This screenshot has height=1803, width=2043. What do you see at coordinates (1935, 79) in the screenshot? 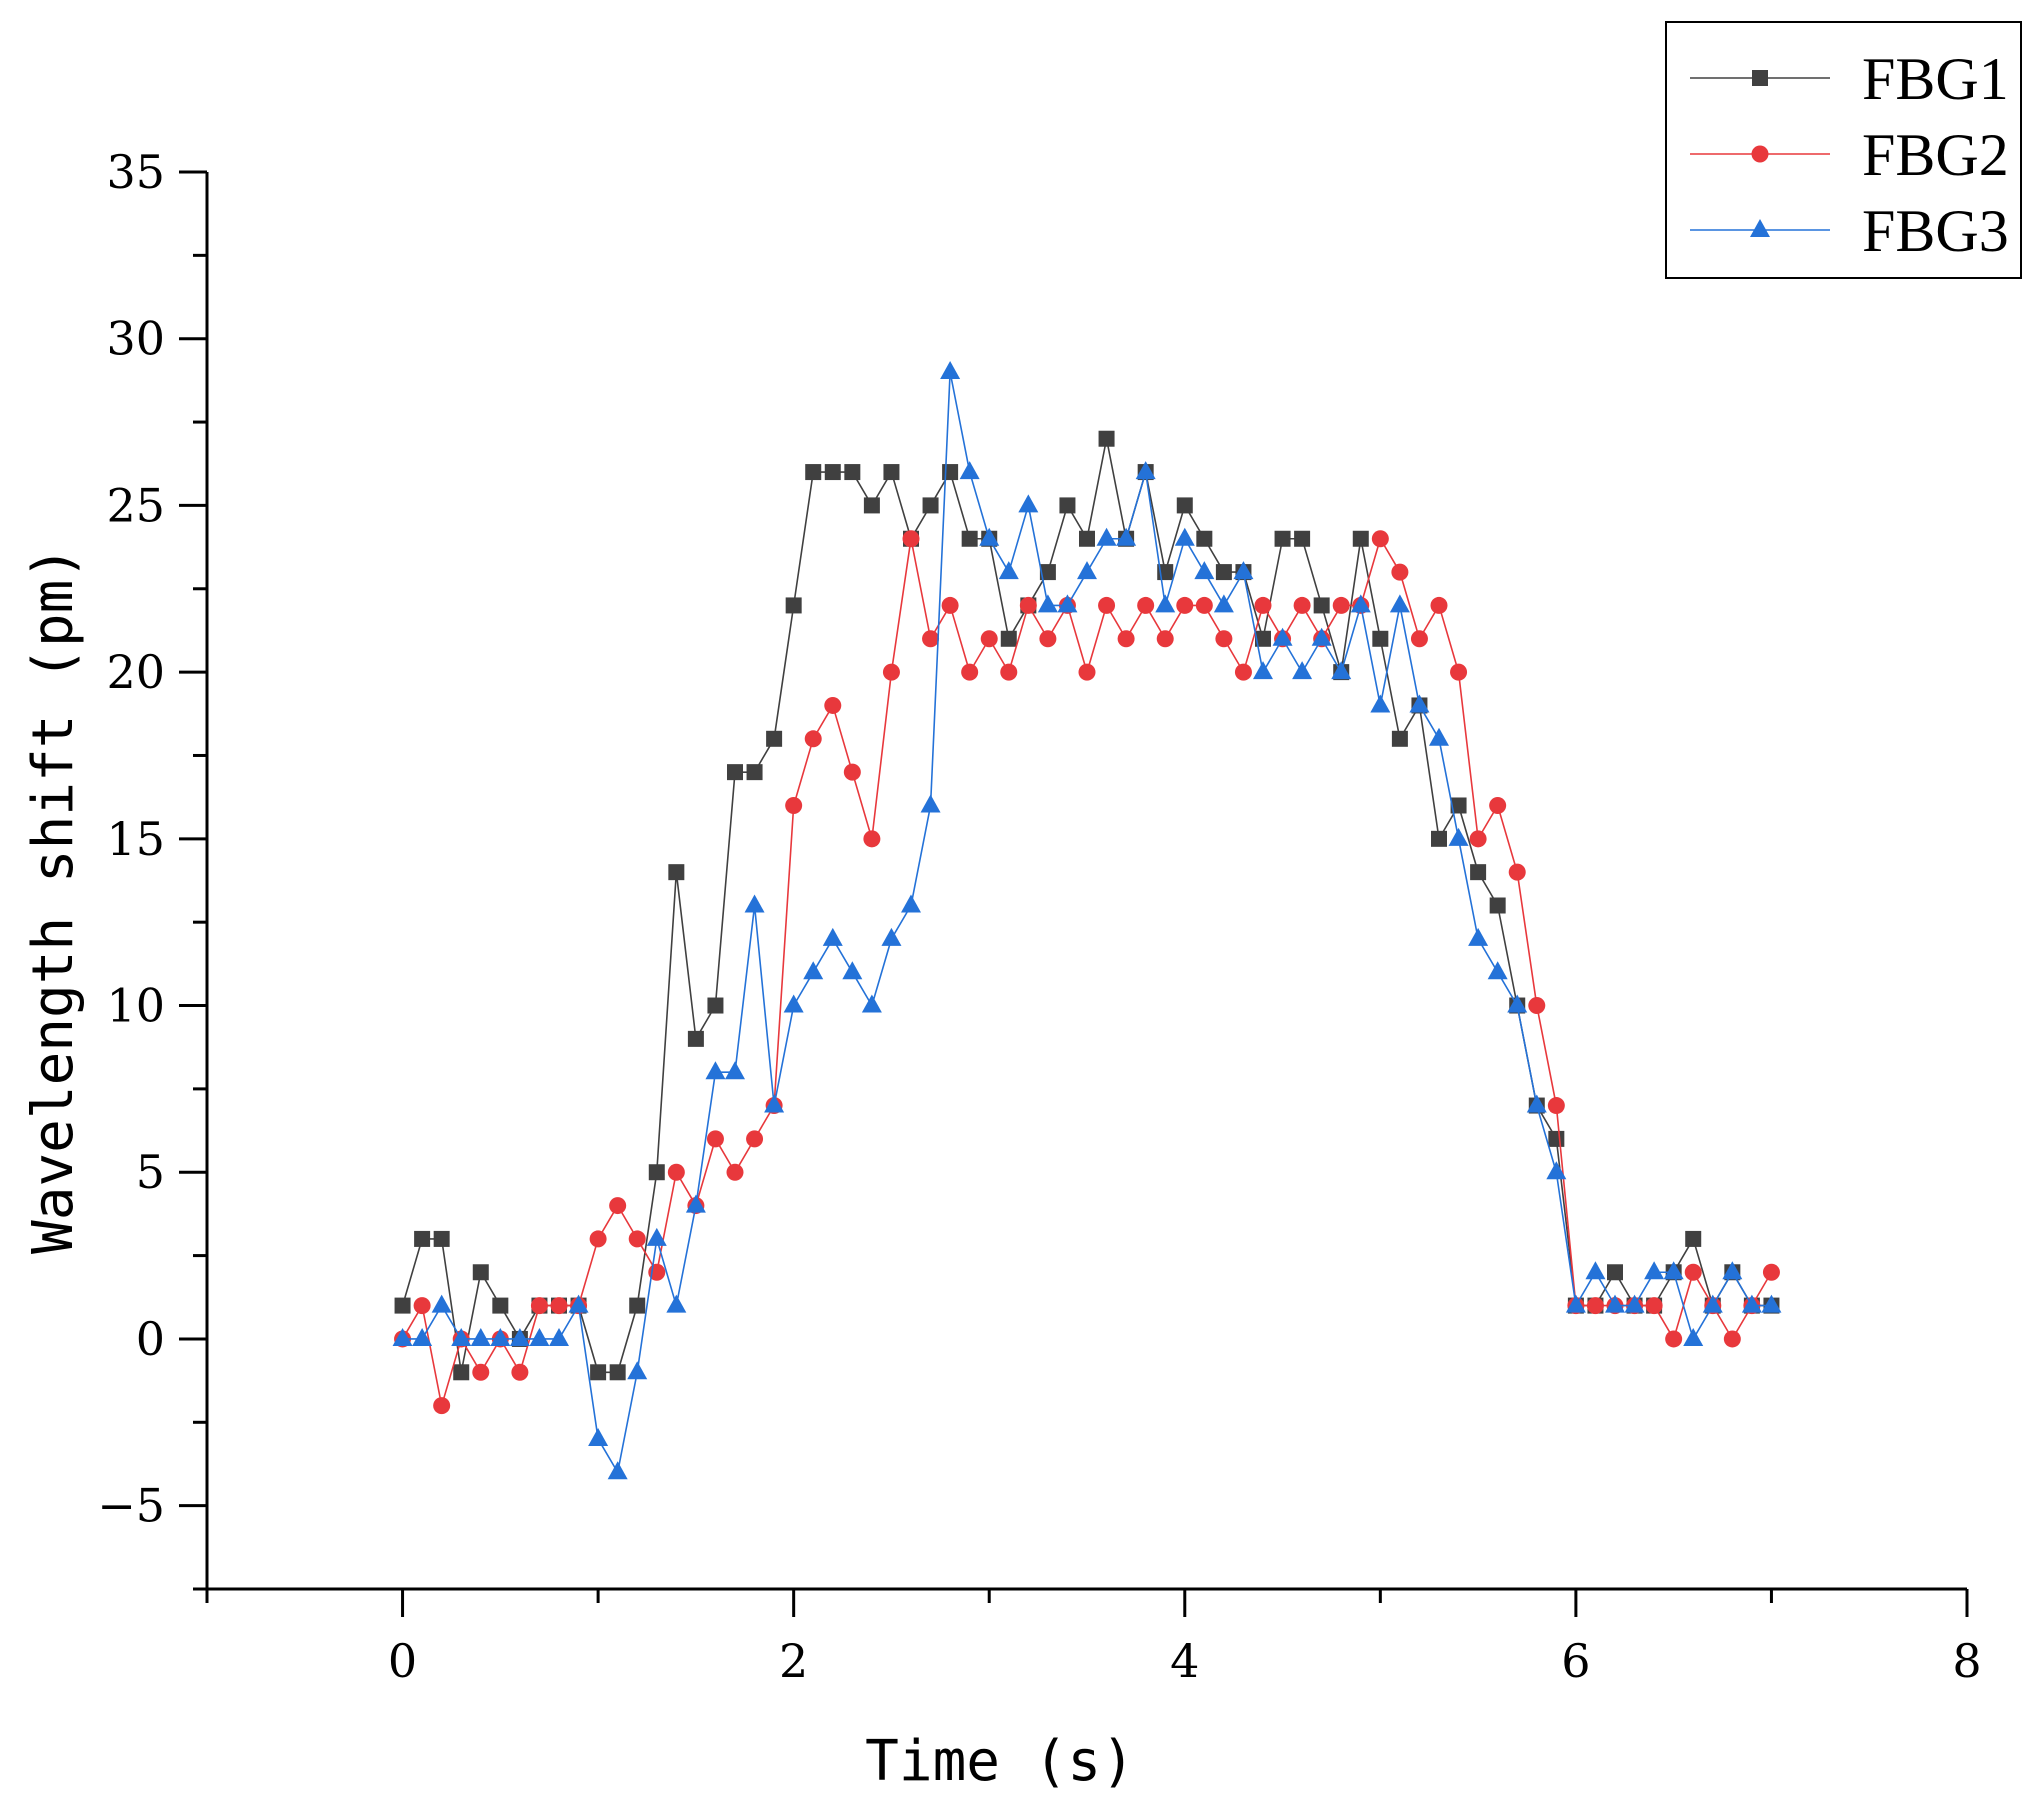
I see `legend-label-fbg1: FBG1` at bounding box center [1935, 79].